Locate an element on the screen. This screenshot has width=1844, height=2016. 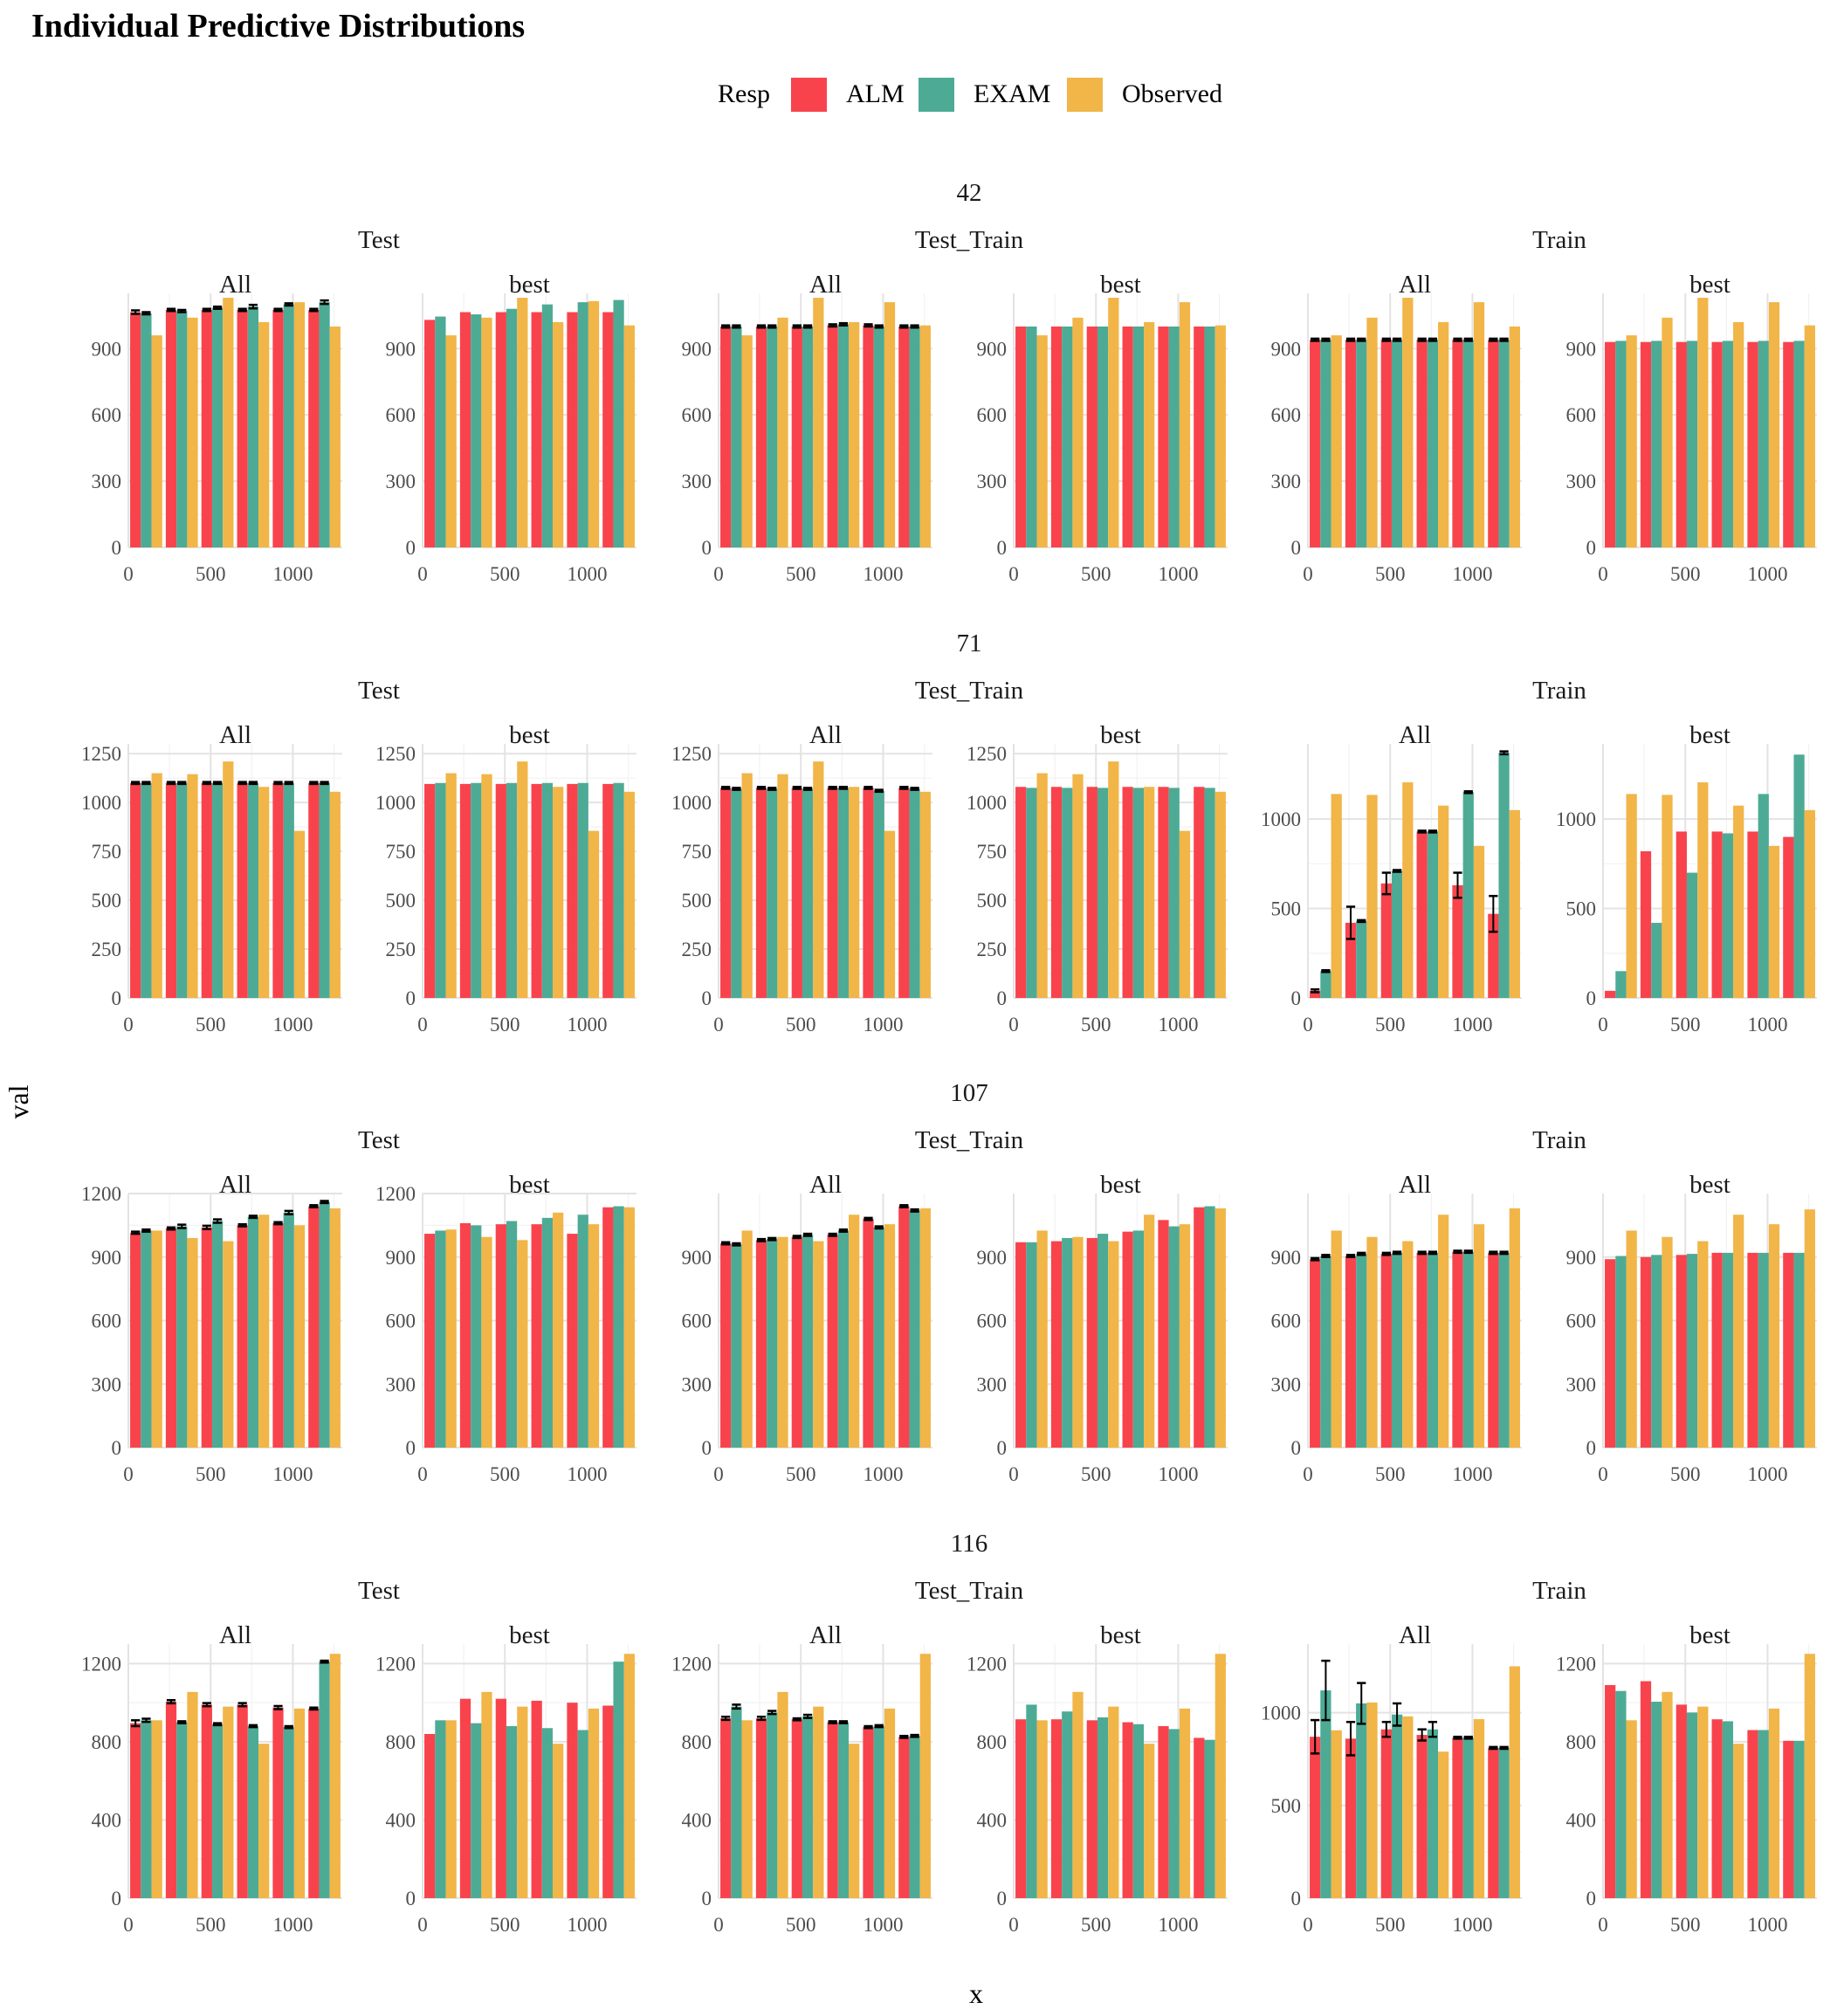
panel-116-test-best: best 0 400 800 1200 0 500 1000 is located at coordinates (505, 1778).